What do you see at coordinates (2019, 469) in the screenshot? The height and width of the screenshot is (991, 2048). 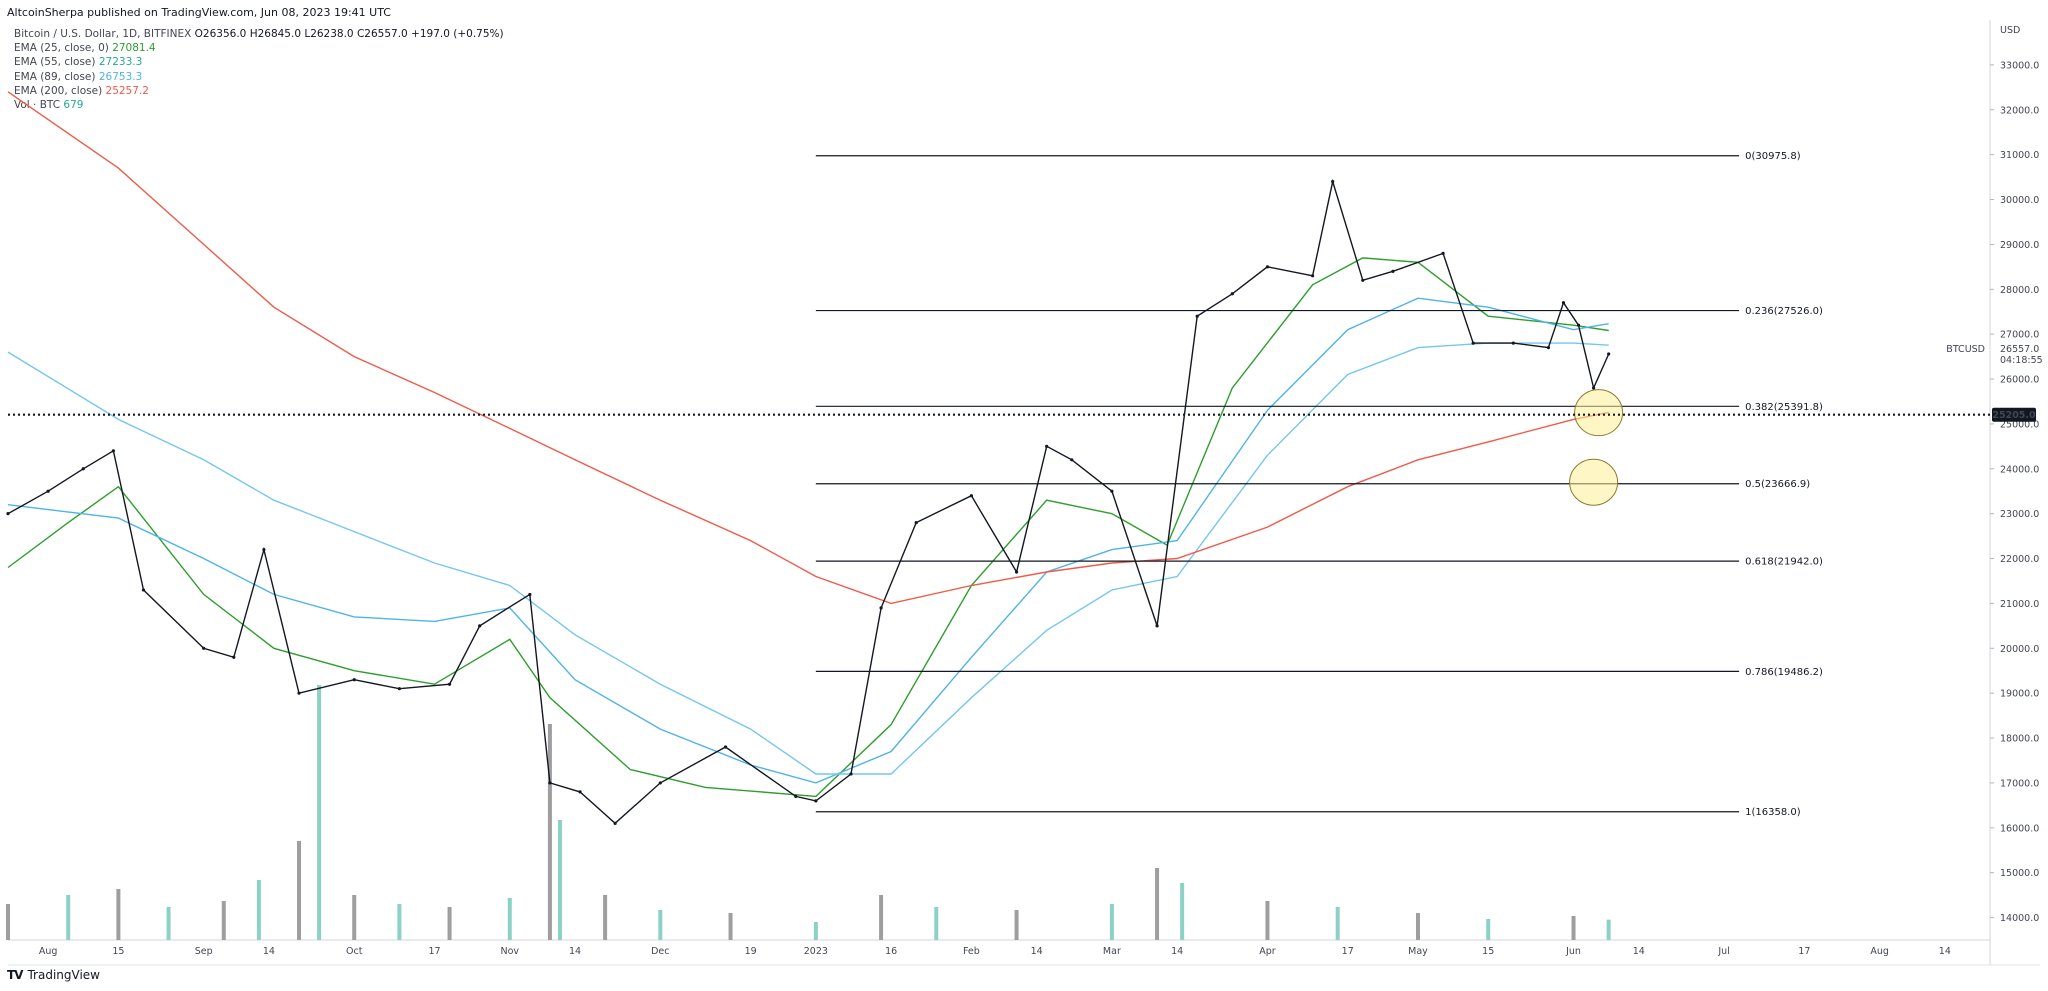 I see `price-tick-label: 24000.0` at bounding box center [2019, 469].